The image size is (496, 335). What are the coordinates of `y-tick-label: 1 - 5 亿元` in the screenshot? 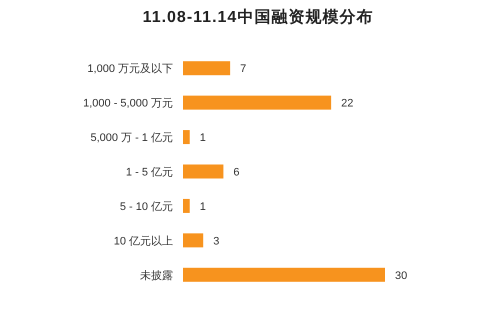 It's located at (149, 172).